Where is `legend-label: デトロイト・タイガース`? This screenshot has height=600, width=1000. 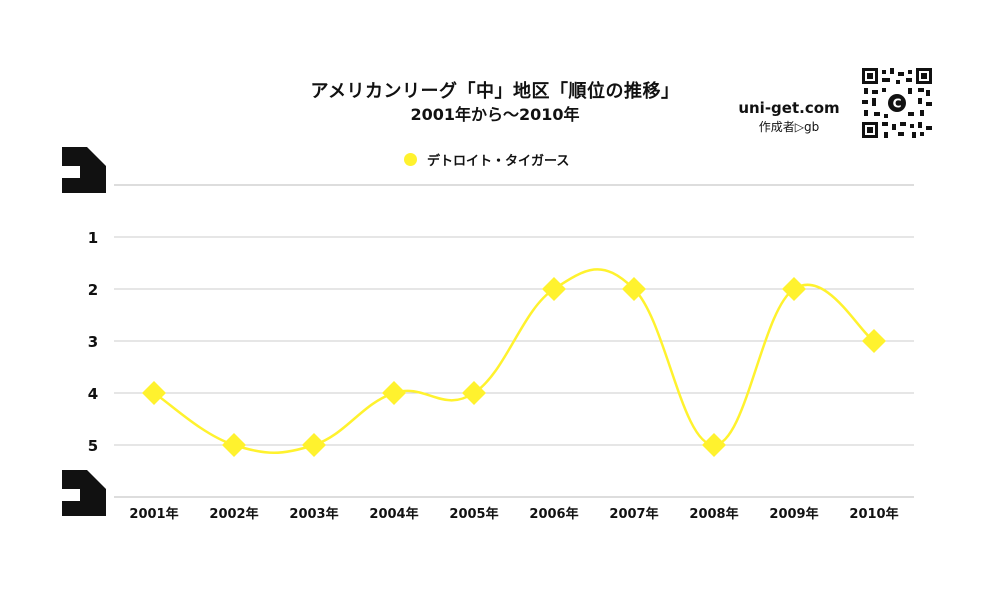
legend-label: デトロイト・タイガース is located at coordinates (498, 161).